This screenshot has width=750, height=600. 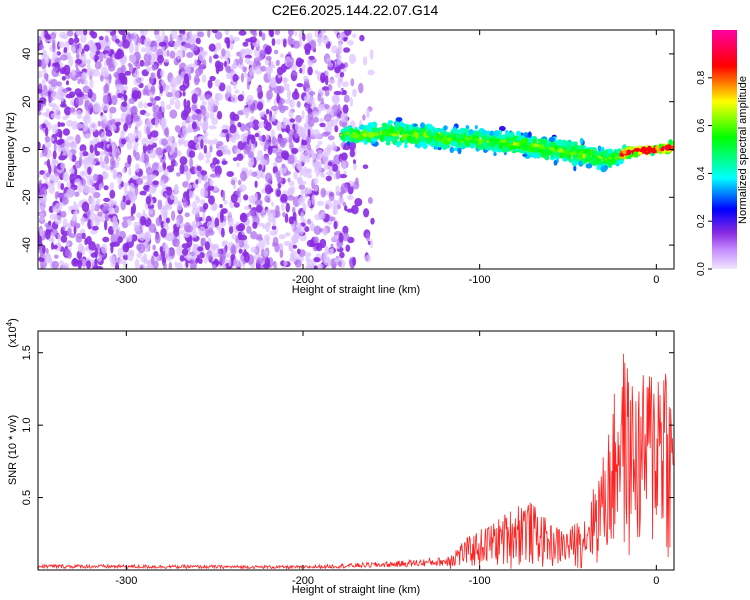 What do you see at coordinates (13, 320) in the screenshot?
I see `snr-multiplier-suffix: )` at bounding box center [13, 320].